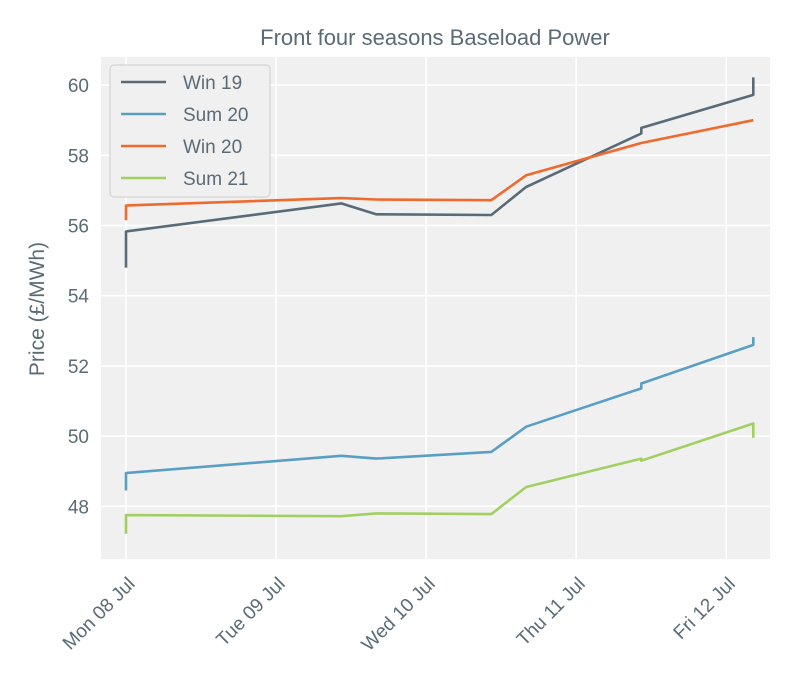 This screenshot has width=800, height=700. I want to click on y-tick-label: 50, so click(78, 437).